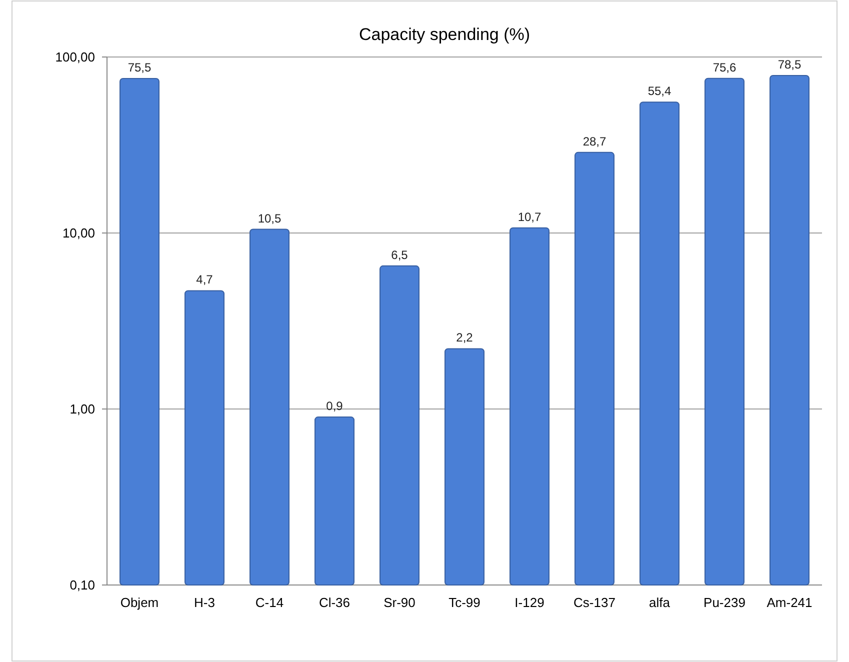  Describe the element at coordinates (444, 34) in the screenshot. I see `chart-title: Capacity spending (%)` at that location.